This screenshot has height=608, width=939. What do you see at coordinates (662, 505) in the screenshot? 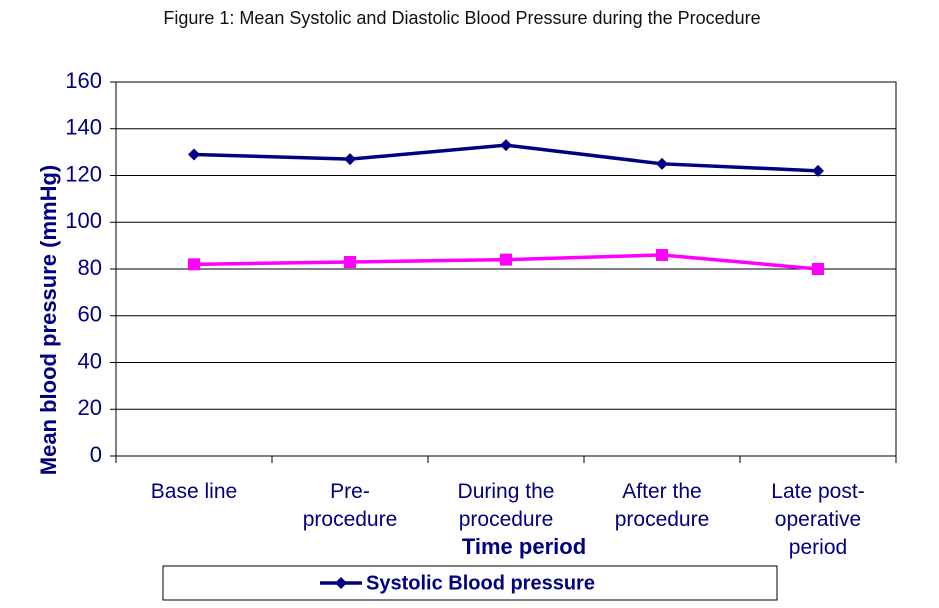
I see `x-tick-label: After the procedure` at bounding box center [662, 505].